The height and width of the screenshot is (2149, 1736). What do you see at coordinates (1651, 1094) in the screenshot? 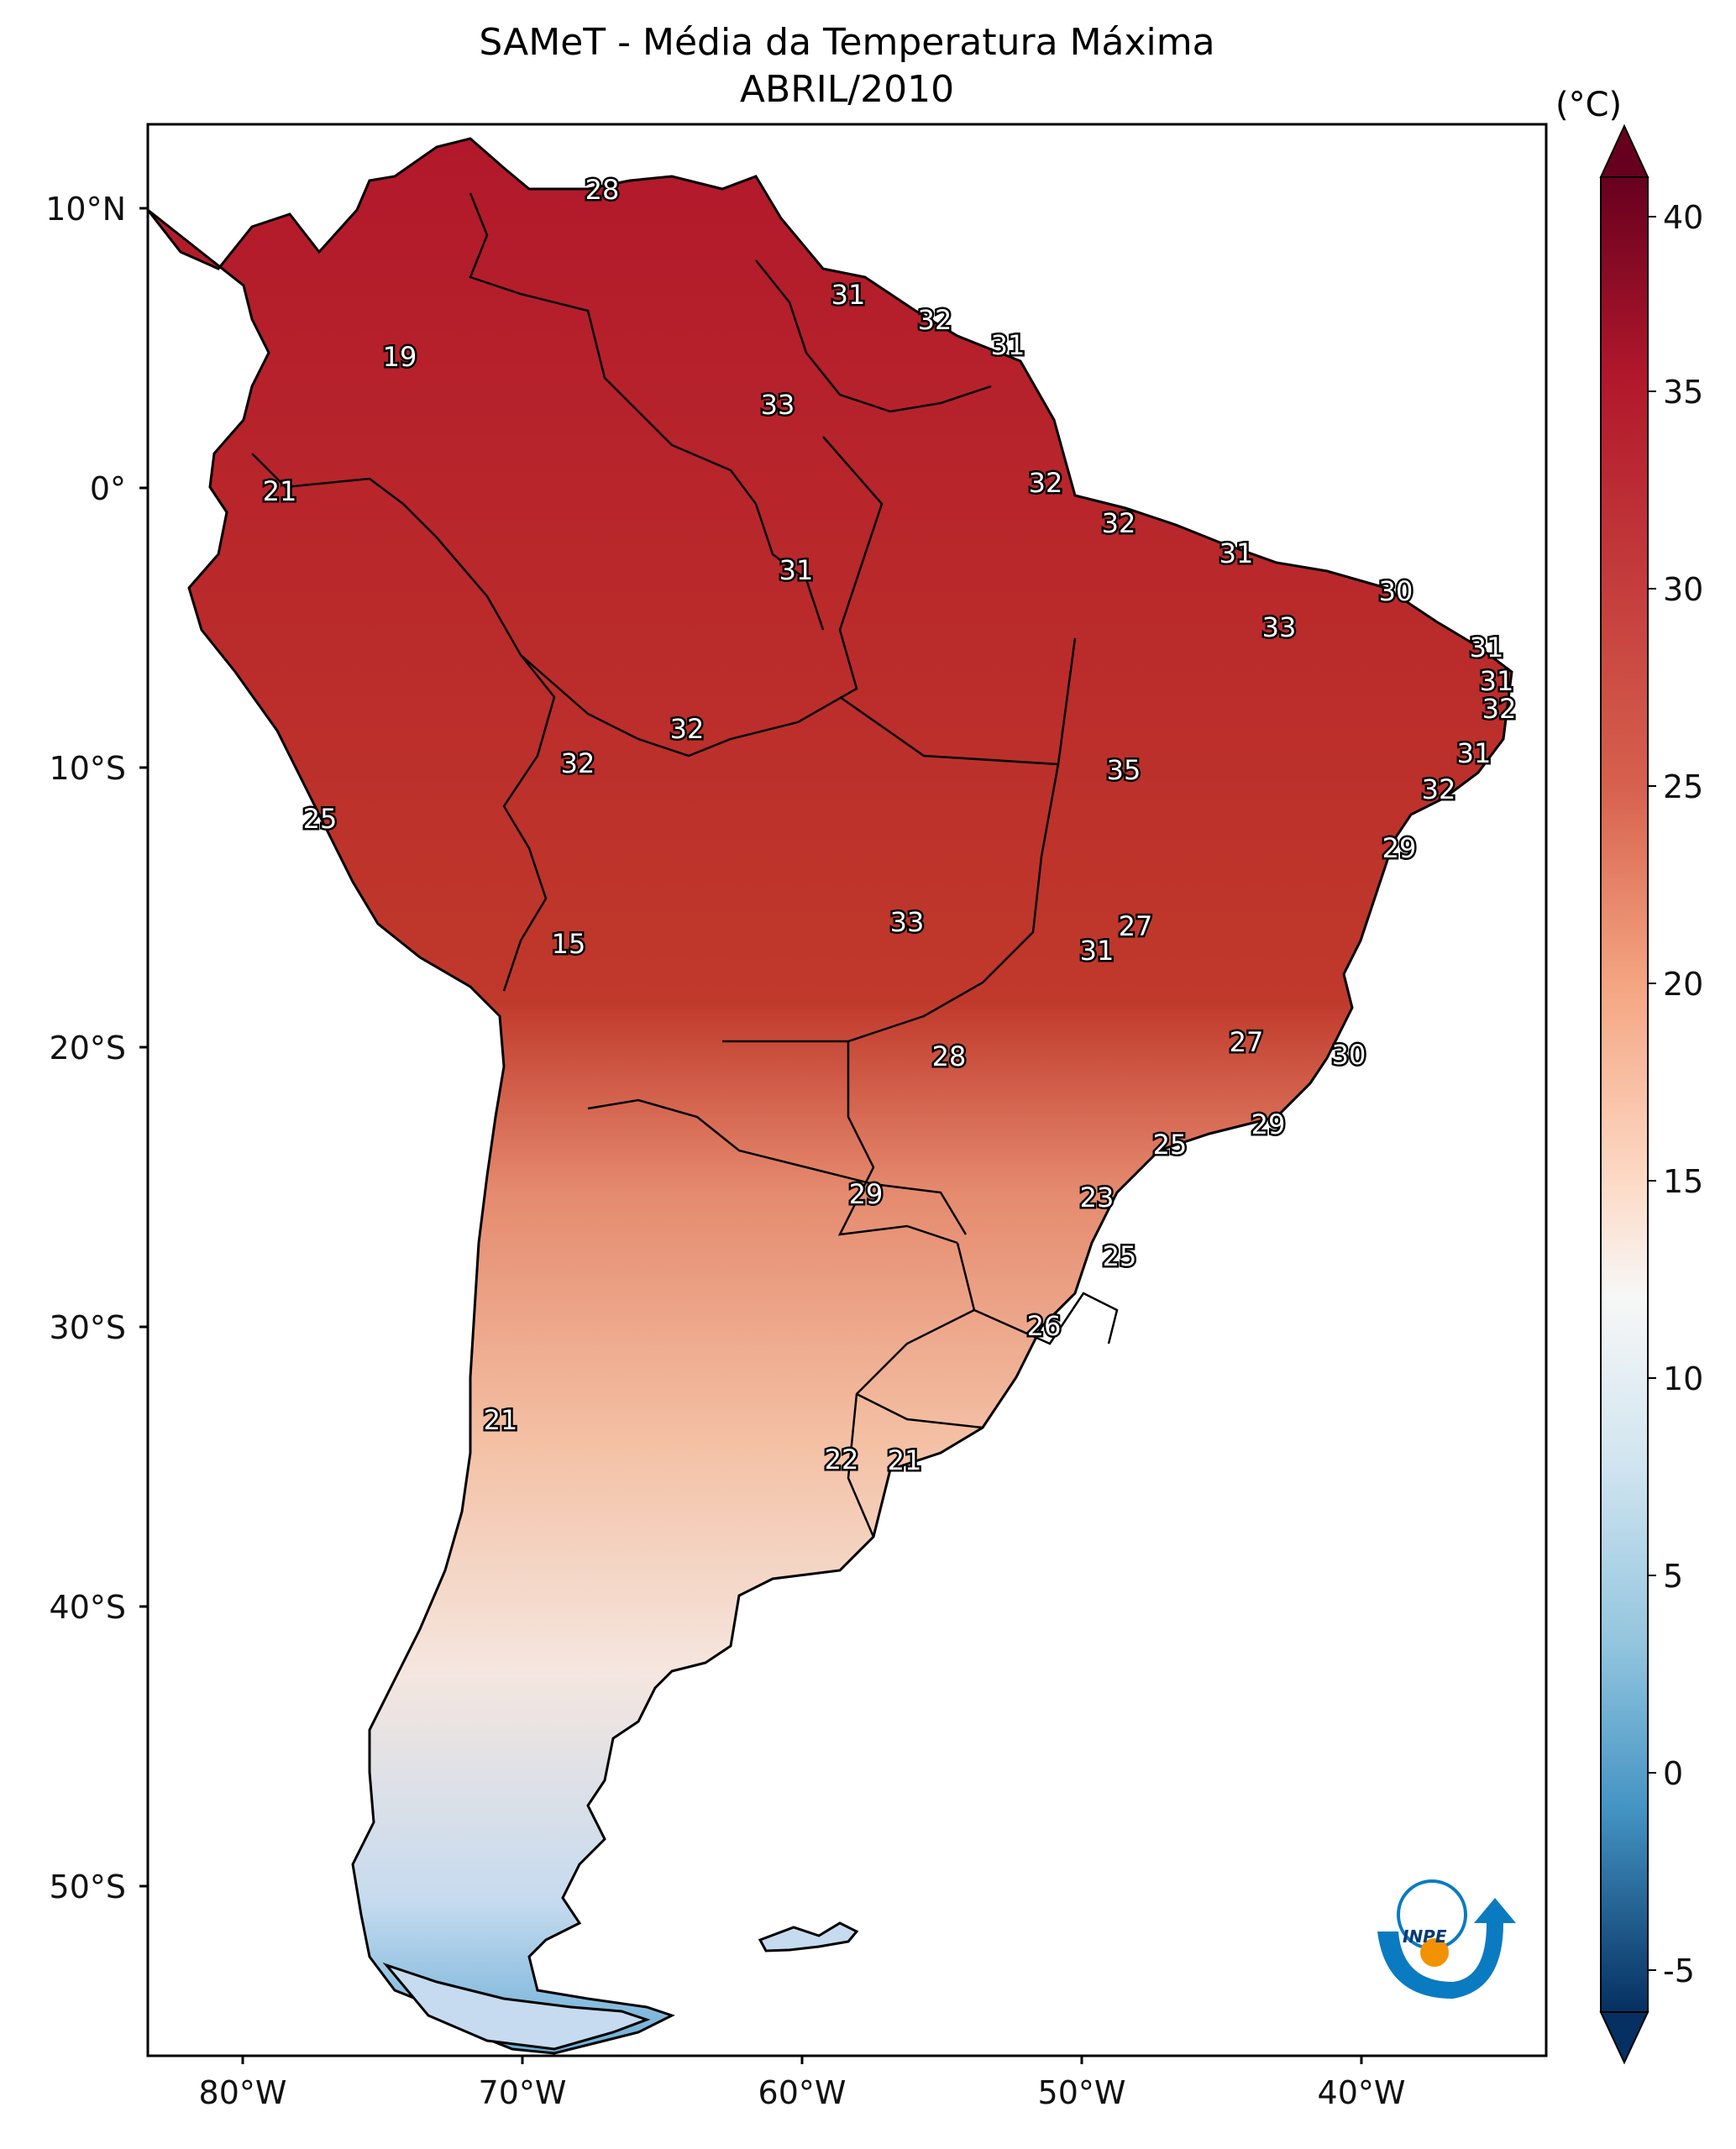
I see `colorbar: 40 35 30 25 20 15 10 5 0 -5` at bounding box center [1651, 1094].